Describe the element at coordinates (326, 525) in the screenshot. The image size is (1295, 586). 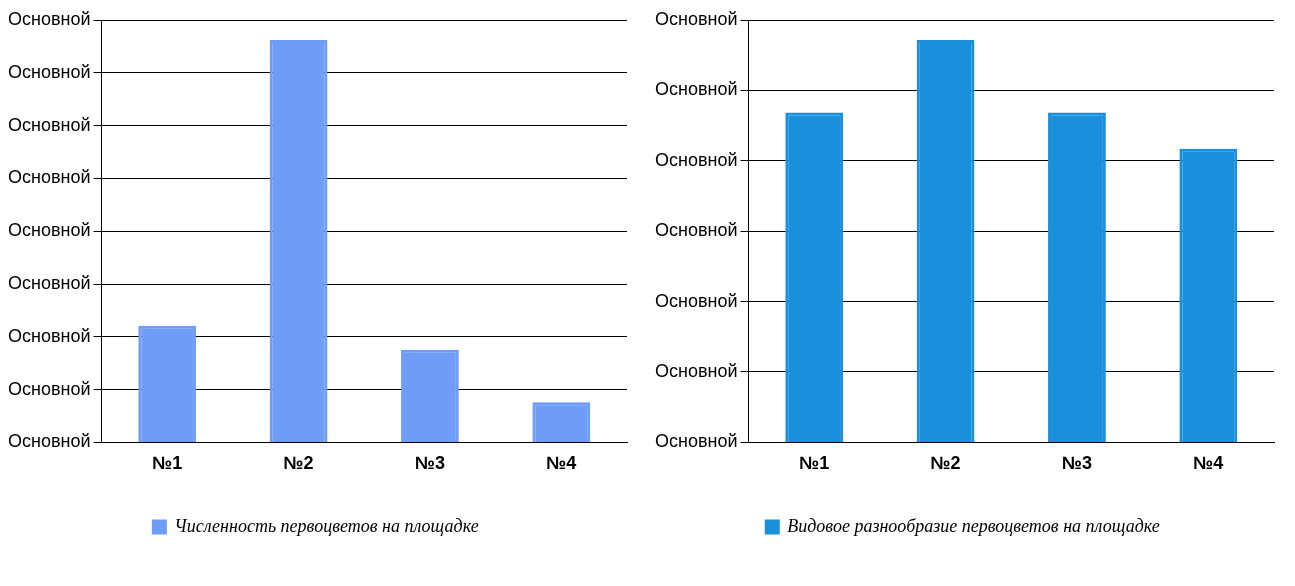
I see `legend-label: Численность первоцветов на площадке` at that location.